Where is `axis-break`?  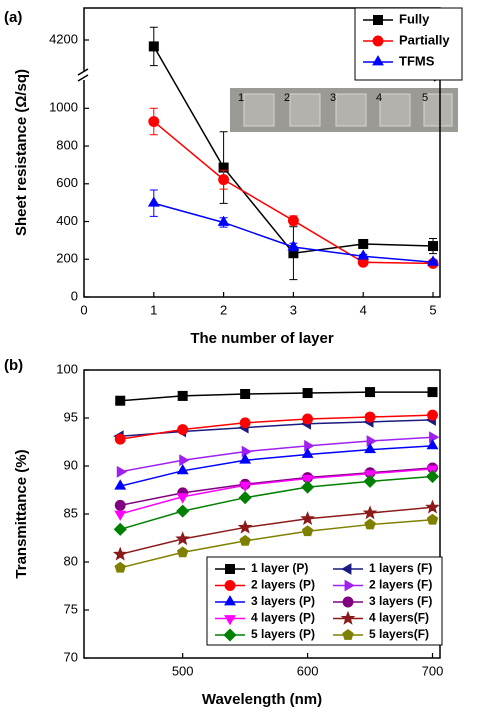 axis-break is located at coordinates (83, 75).